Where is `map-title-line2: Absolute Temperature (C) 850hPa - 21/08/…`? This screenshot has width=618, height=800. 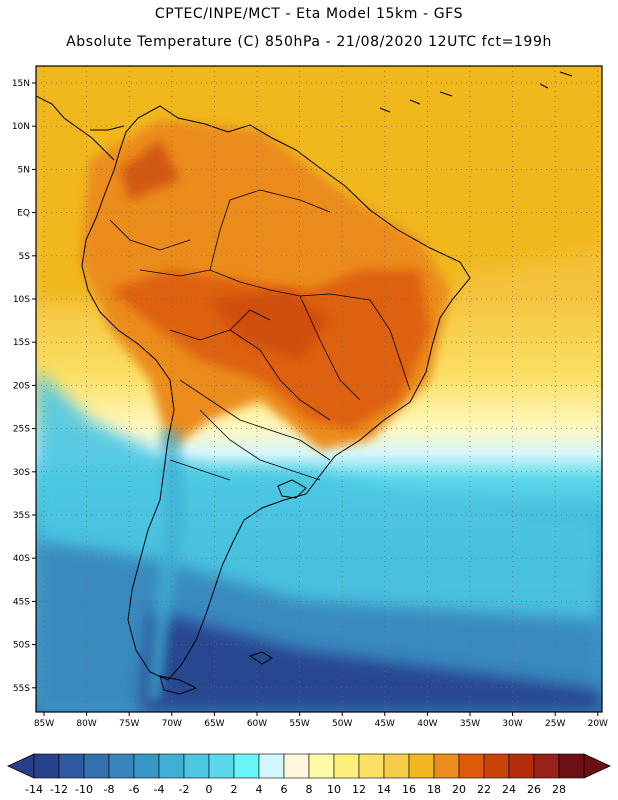
map-title-line2: Absolute Temperature (C) 850hPa - 21/08/… is located at coordinates (309, 42).